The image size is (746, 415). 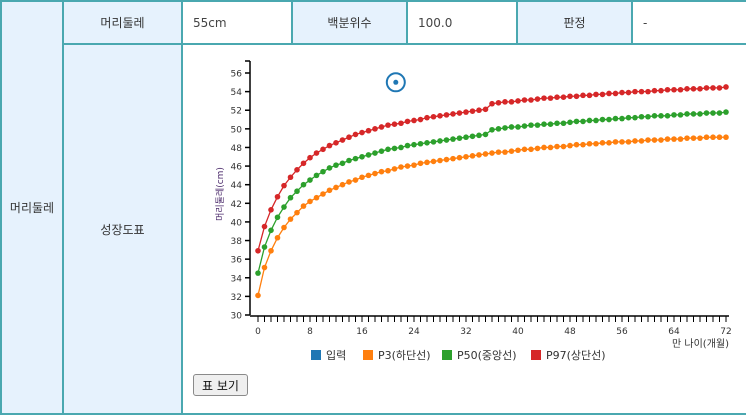 What do you see at coordinates (576, 355) in the screenshot?
I see `legend-label: P97(상단선)` at bounding box center [576, 355].